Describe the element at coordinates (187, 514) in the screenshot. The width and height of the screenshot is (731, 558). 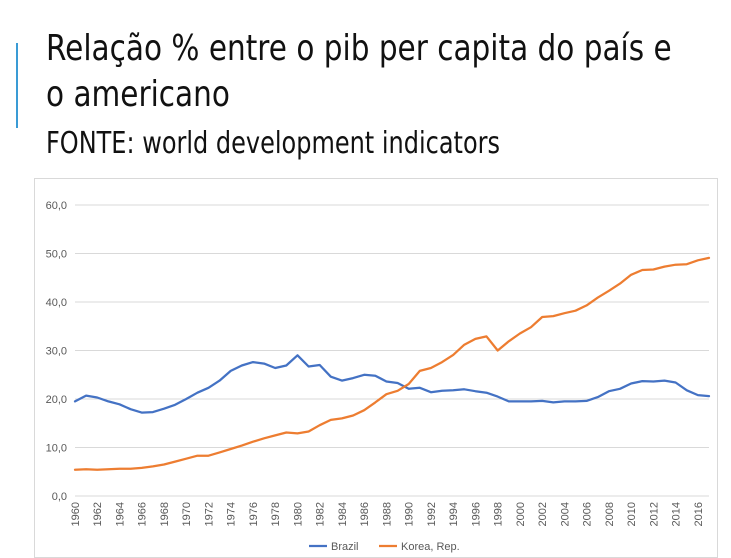
I see `x-tick-label: 1970` at that location.